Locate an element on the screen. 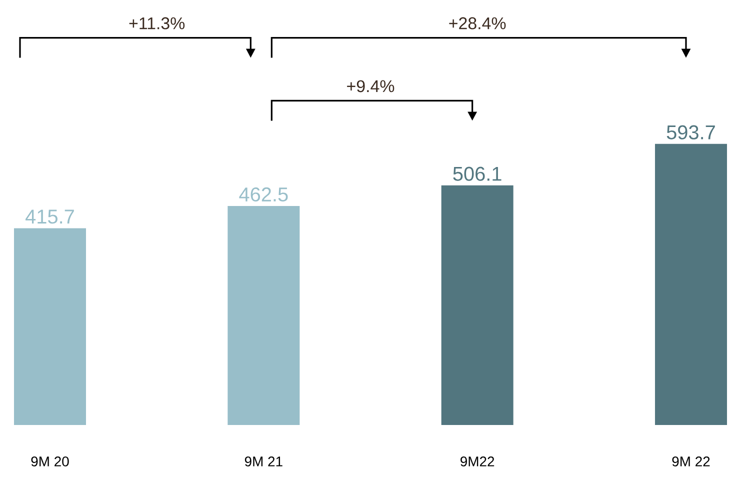 The width and height of the screenshot is (735, 499). x-tick-label: 9M 21 is located at coordinates (263, 461).